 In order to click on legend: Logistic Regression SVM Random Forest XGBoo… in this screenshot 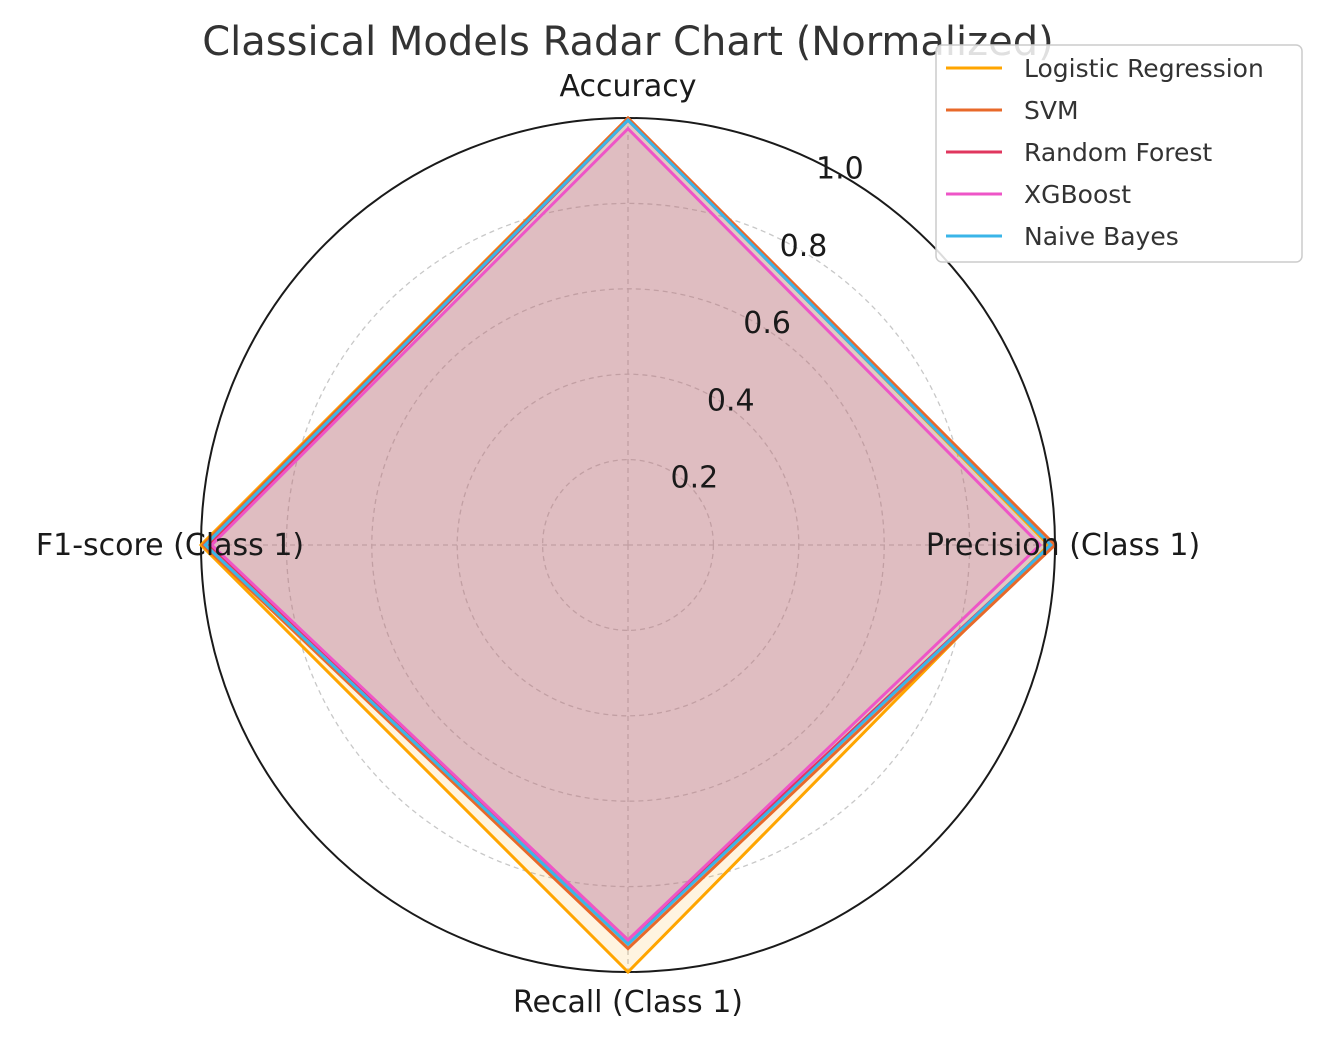, I will do `click(1119, 153)`.